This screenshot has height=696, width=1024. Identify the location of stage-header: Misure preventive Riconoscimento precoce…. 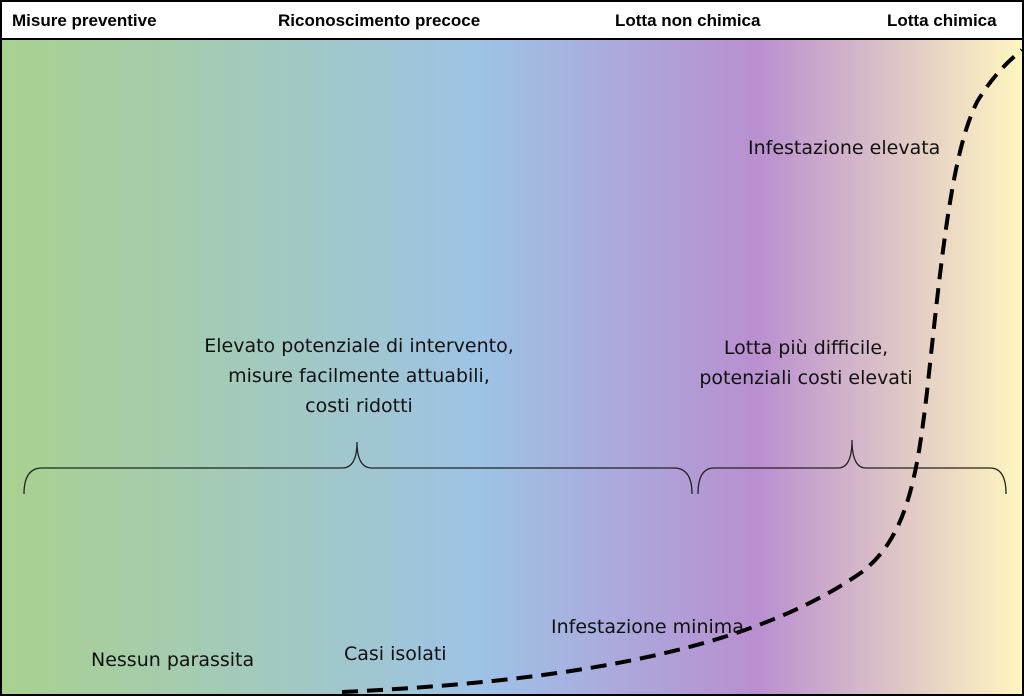
(512, 21).